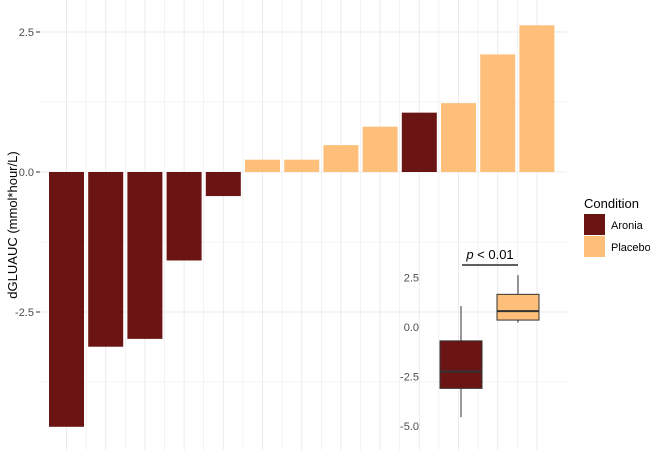  I want to click on y-tick-label: 0.0, so click(26, 173).